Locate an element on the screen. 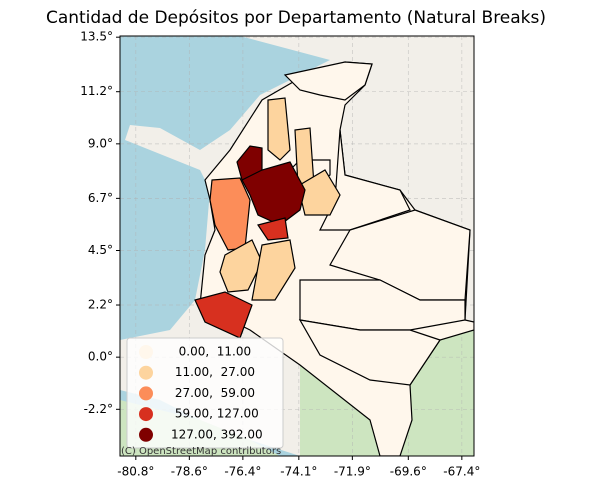 Image resolution: width=593 pixels, height=490 pixels. legend-box is located at coordinates (205, 393).